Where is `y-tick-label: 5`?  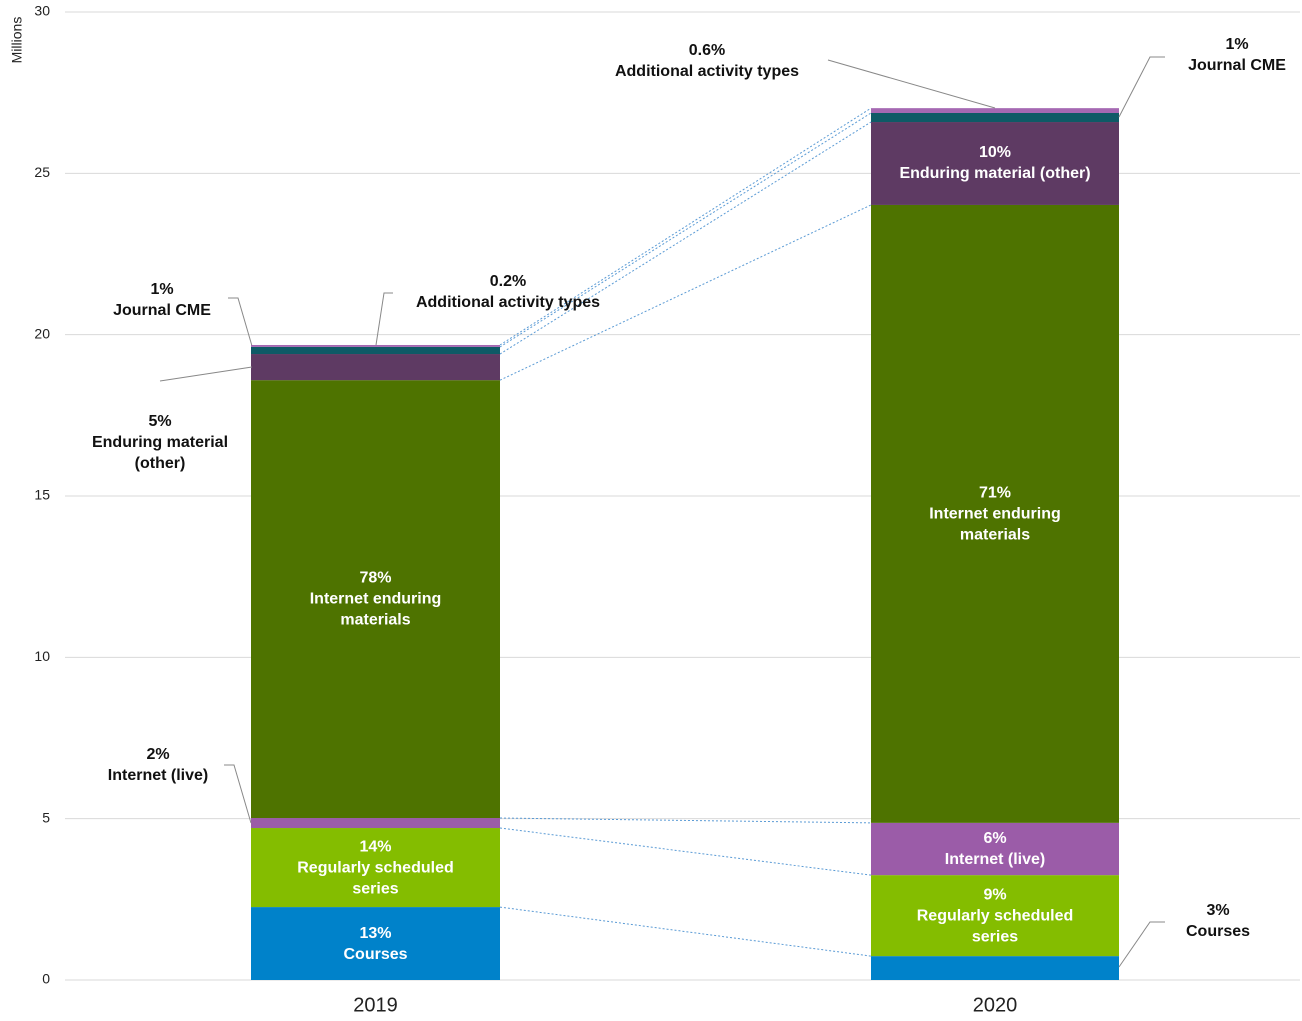
y-tick-label: 5 is located at coordinates (46, 817).